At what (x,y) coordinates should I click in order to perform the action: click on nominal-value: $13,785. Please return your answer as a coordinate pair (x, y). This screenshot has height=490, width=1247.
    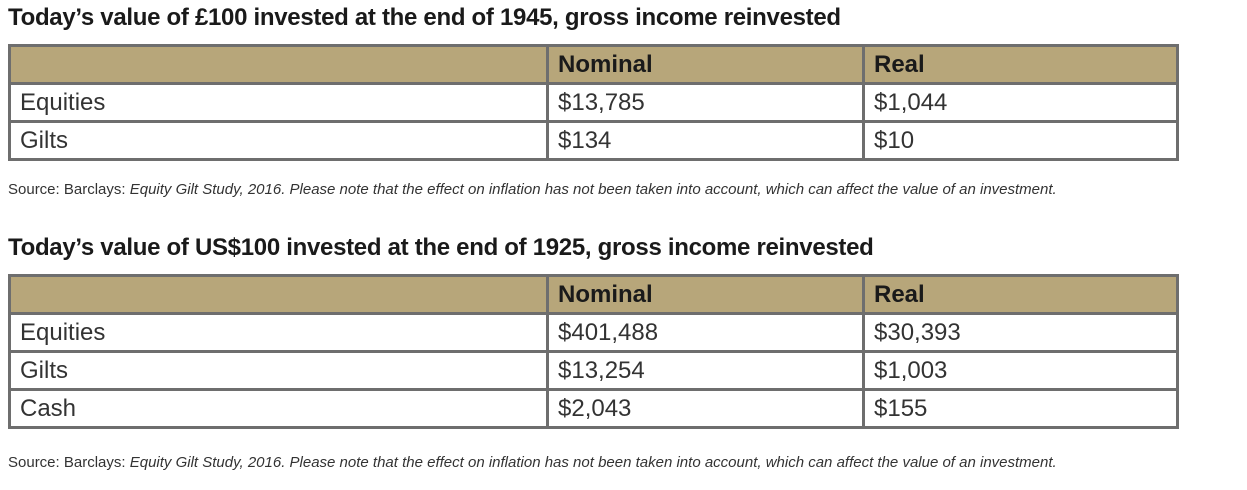
    Looking at the image, I should click on (705, 102).